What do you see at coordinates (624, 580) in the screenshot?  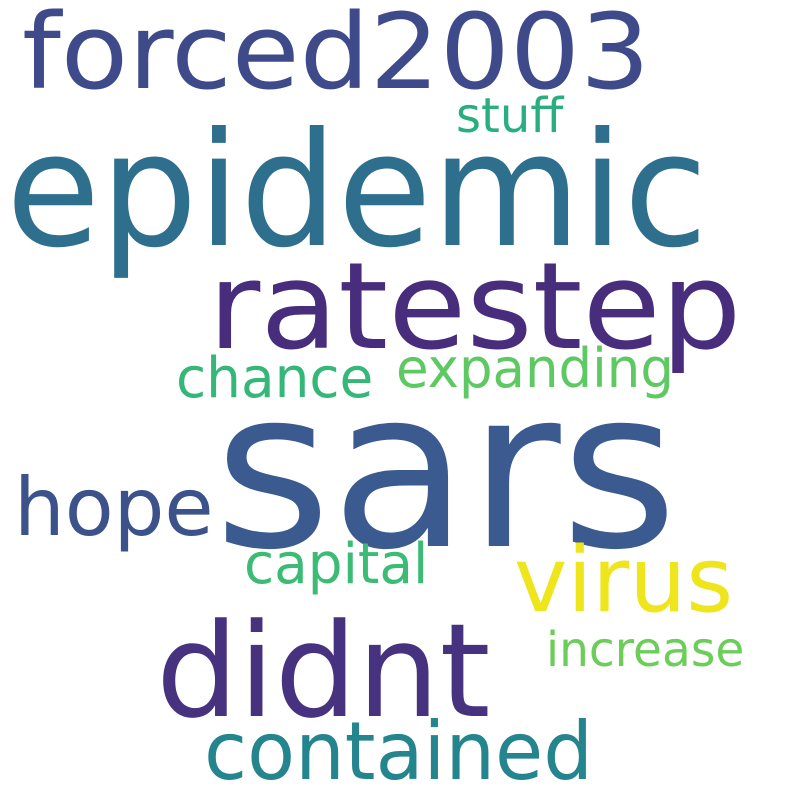 I see `word-virus: virus` at bounding box center [624, 580].